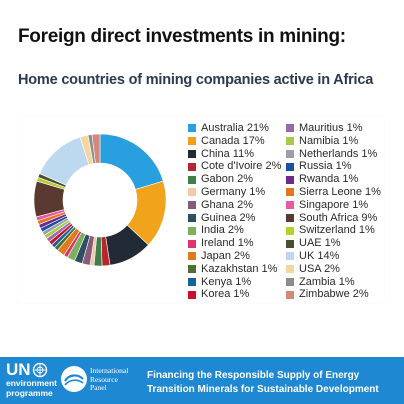 The height and width of the screenshot is (404, 404). I want to click on legend-item-japan: Japan 2%, so click(234, 256).